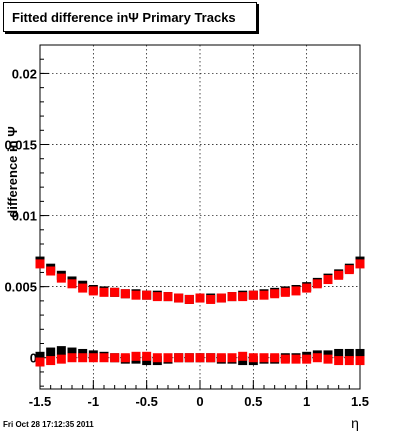 This screenshot has width=400, height=433. I want to click on x-tick-labels: -1.5 -1 -0.5 0 0.5 1 1.5, so click(199, 401).